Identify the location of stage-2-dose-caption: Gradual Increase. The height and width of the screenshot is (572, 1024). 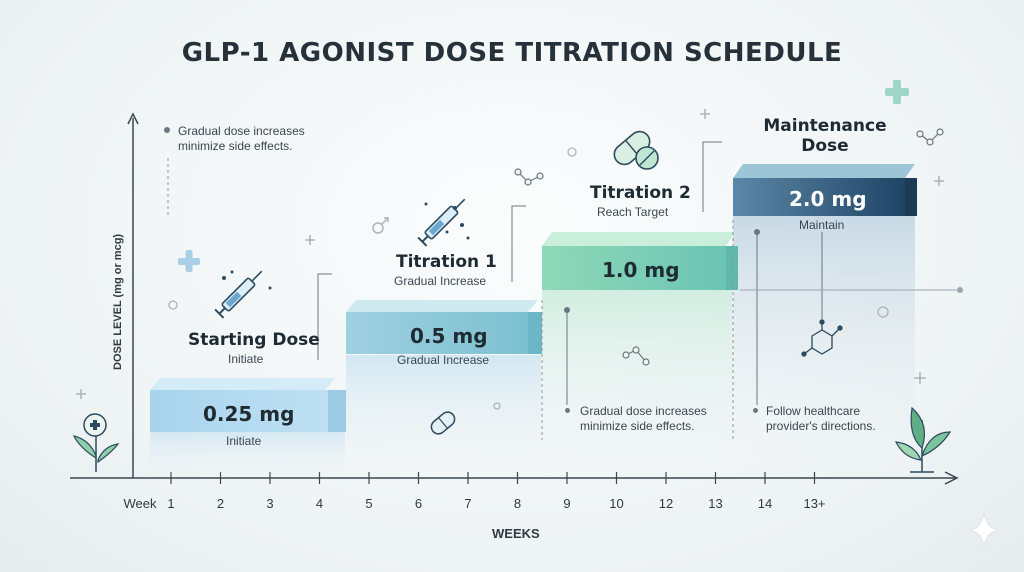
(443, 360).